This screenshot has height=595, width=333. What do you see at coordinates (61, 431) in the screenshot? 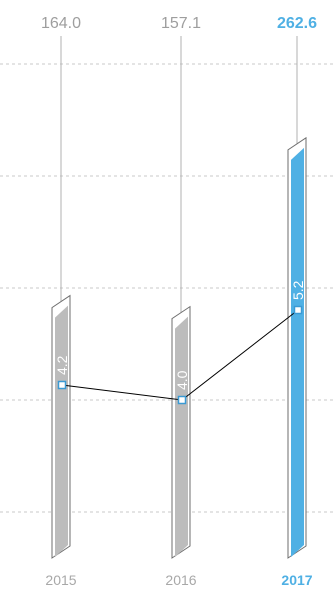
I see `bar-2015` at bounding box center [61, 431].